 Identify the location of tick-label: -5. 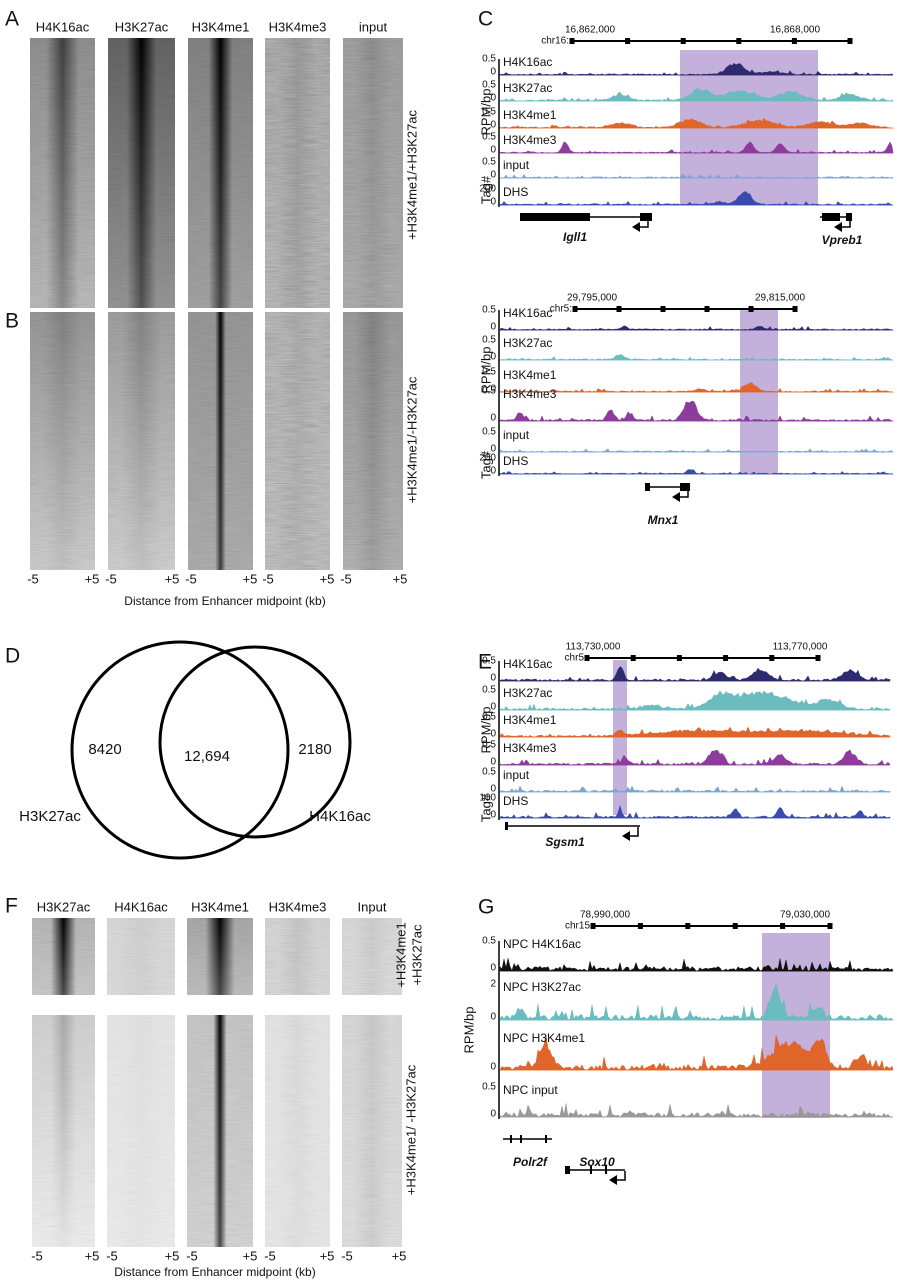
(347, 1255).